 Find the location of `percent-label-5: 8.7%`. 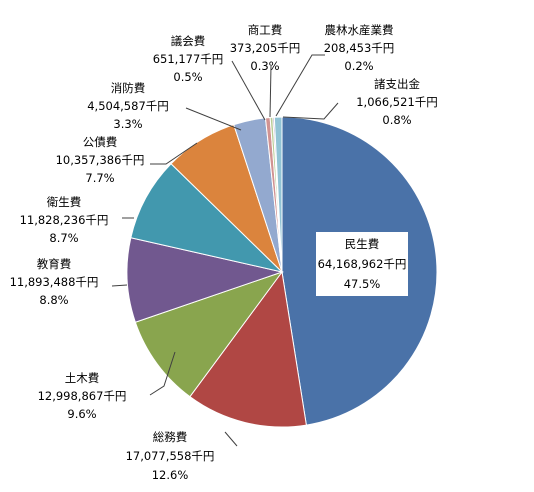

percent-label-5: 8.7% is located at coordinates (63, 238).